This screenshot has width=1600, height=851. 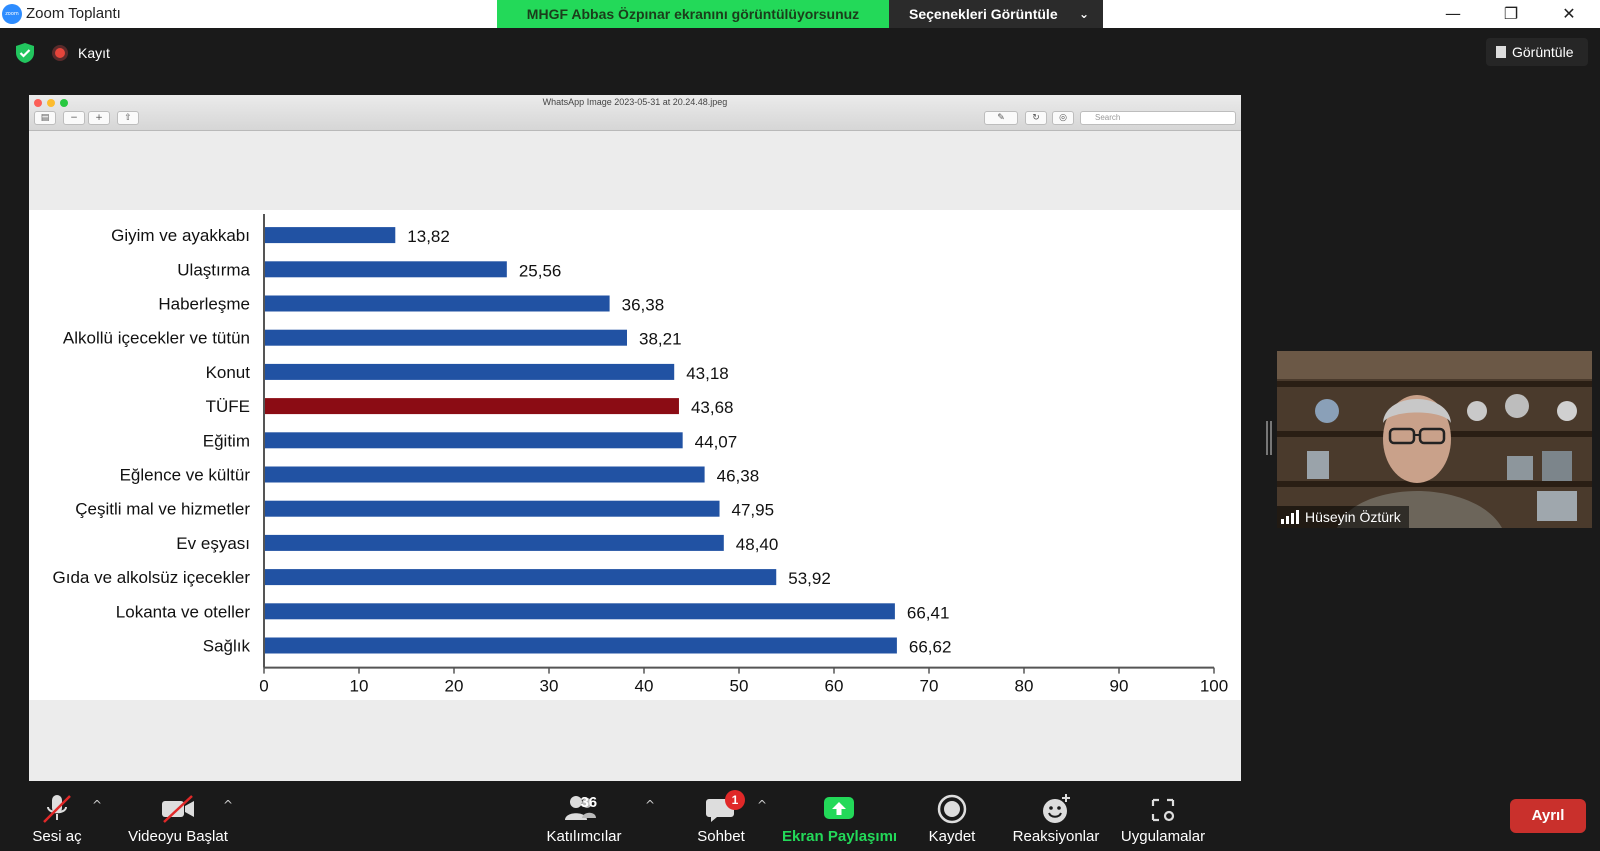 I want to click on close-button: ✕, so click(x=1569, y=13).